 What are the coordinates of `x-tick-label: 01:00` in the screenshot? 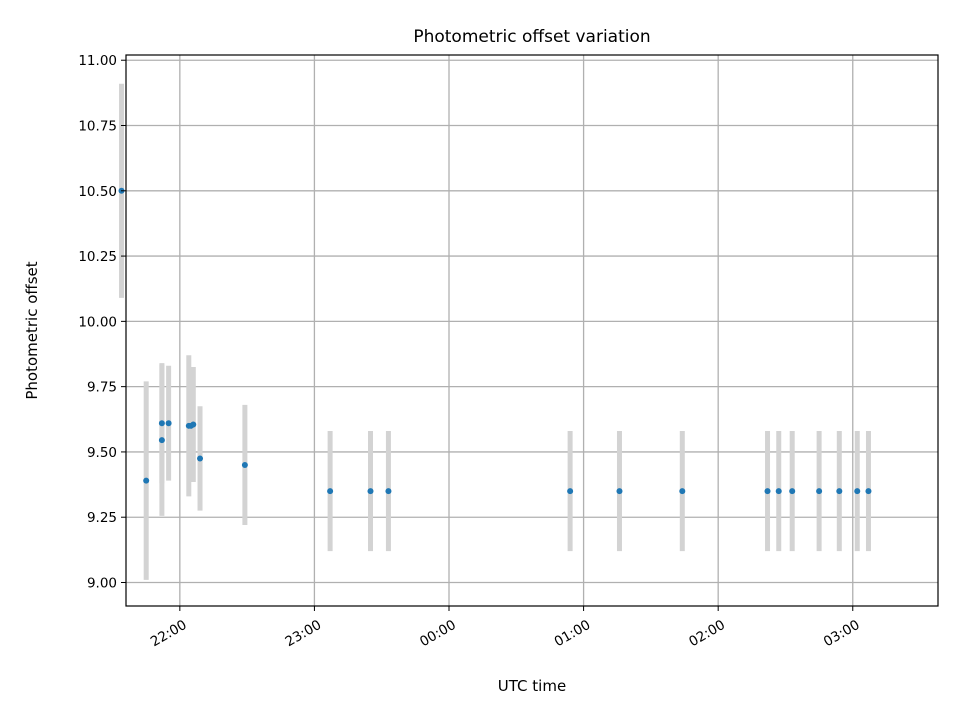 It's located at (573, 633).